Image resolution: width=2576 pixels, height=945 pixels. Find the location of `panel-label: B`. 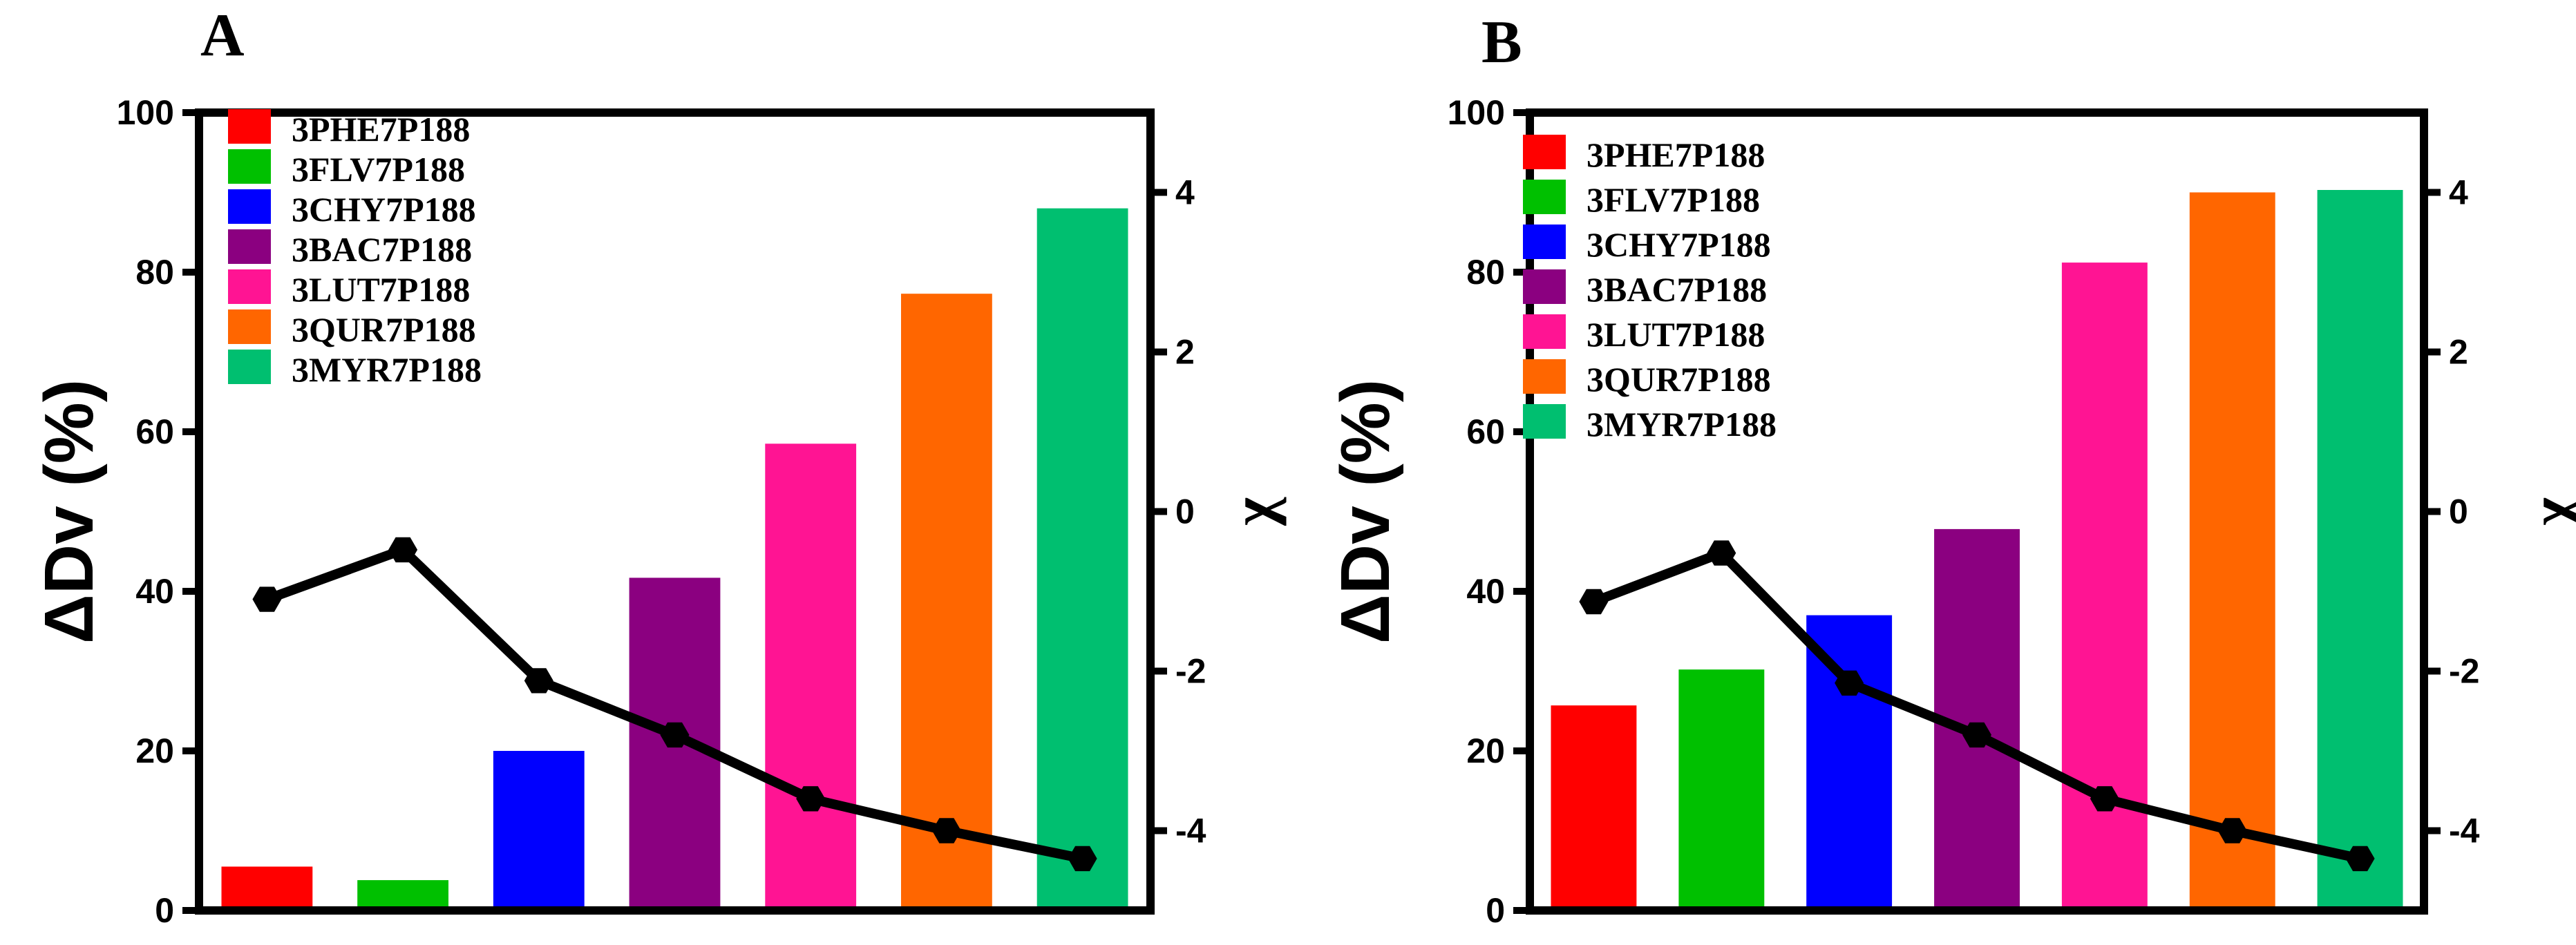

panel-label: B is located at coordinates (1501, 42).